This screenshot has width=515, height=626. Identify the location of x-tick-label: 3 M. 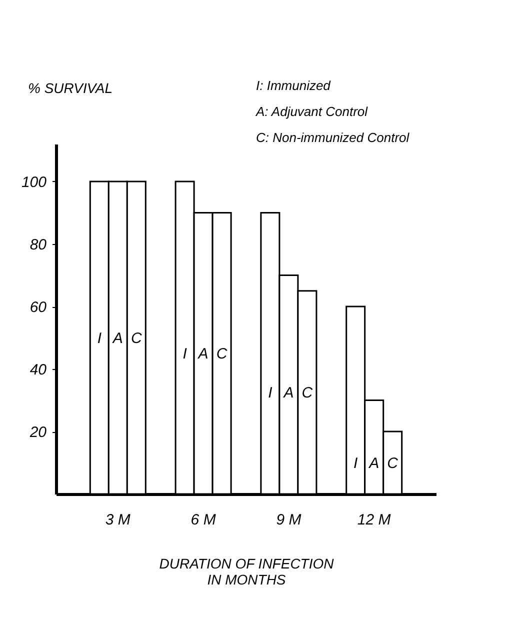
(118, 520).